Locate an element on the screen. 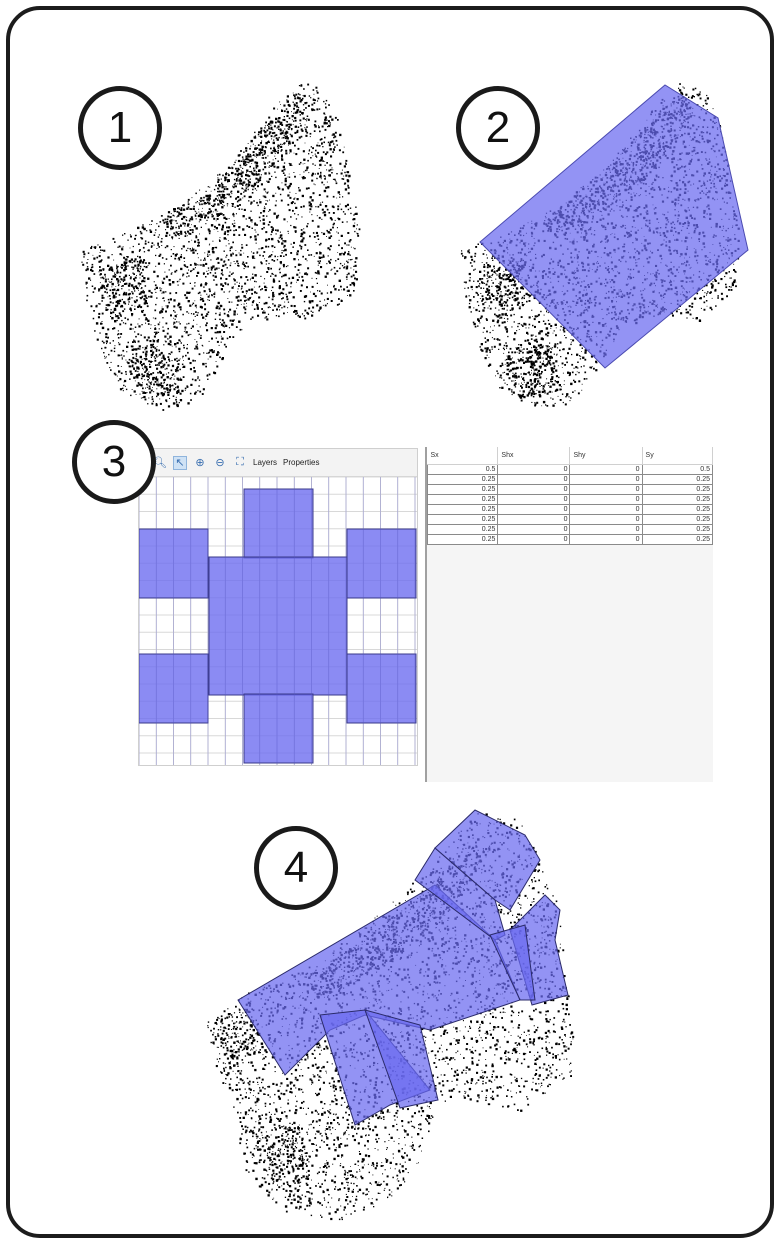 Image resolution: width=784 pixels, height=1247 pixels. settlement-map-bounding-polygon is located at coordinates (604, 245).